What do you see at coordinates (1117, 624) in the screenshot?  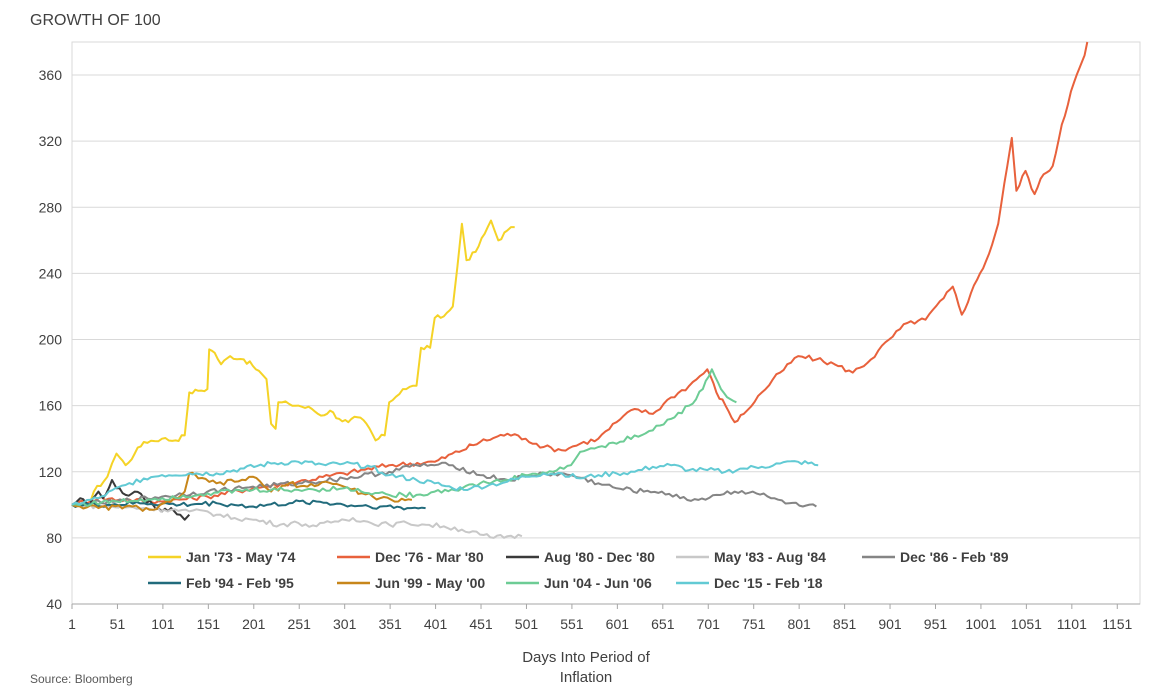 I see `x-tick-1151: 1151` at bounding box center [1117, 624].